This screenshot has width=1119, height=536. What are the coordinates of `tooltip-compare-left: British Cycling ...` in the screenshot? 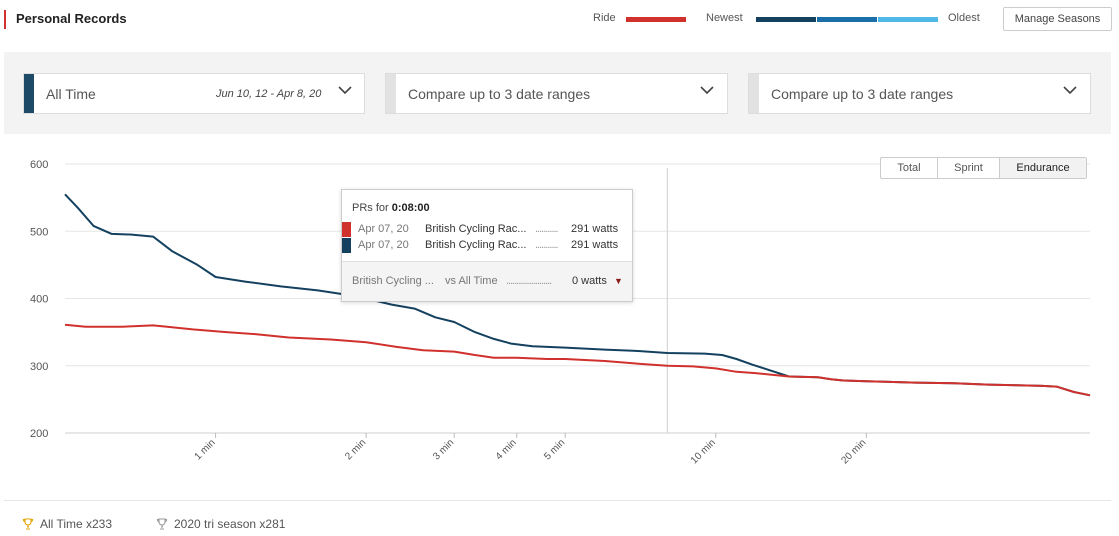 It's located at (393, 281).